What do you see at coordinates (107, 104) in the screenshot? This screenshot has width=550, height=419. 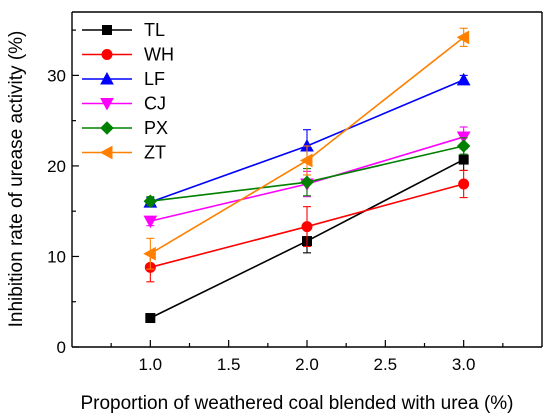 I see `legend-marker-cj` at bounding box center [107, 104].